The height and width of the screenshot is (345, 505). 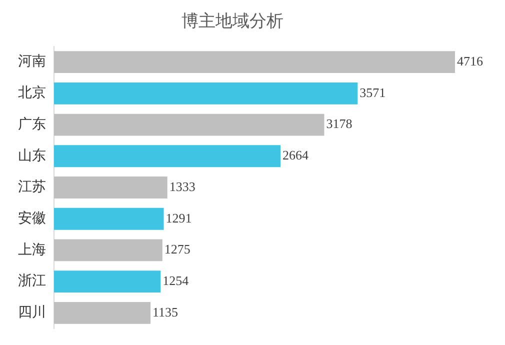 I want to click on y-tick-label: 安徽, so click(x=32, y=218).